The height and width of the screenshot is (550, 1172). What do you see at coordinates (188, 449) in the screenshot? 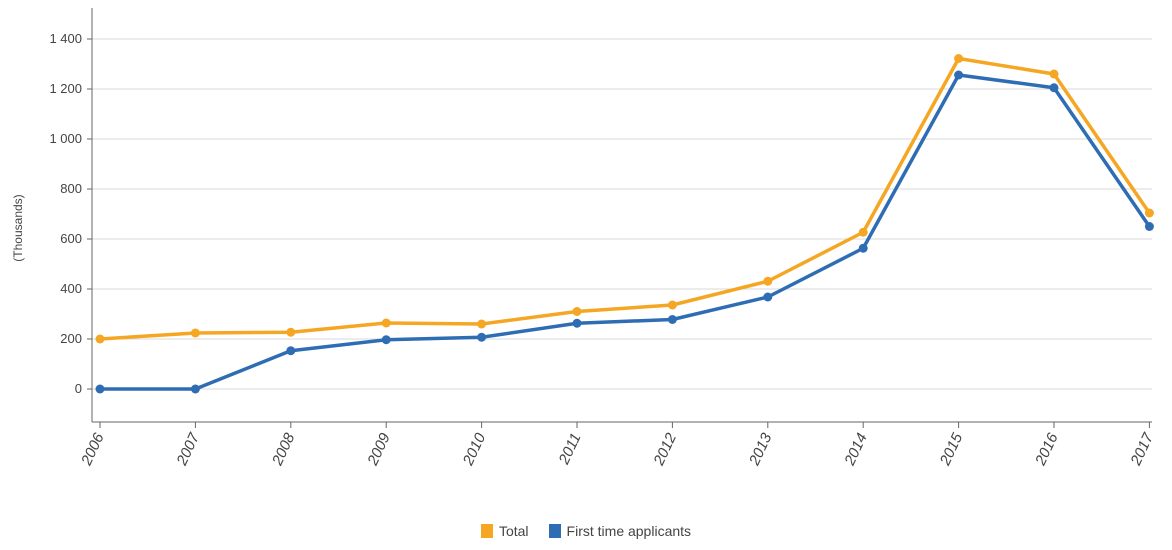
I see `x-tick-label: 2007` at bounding box center [188, 449].